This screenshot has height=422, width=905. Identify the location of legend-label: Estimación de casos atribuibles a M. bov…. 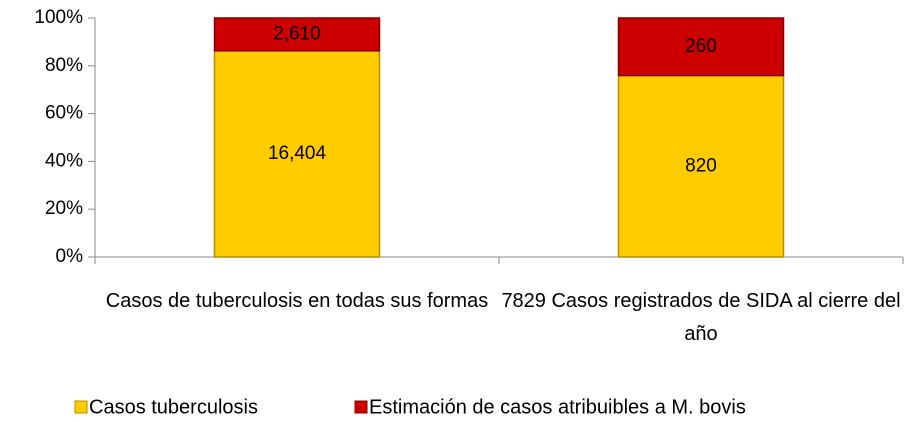
(557, 407).